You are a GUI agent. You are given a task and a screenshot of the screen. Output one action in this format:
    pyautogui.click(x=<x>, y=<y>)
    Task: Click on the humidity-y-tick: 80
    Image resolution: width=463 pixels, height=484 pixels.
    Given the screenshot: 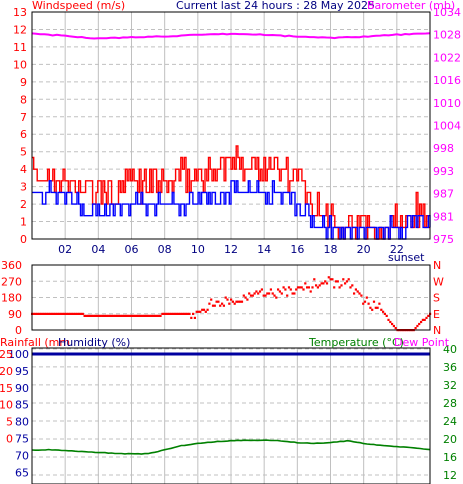 What is the action you would take?
    pyautogui.click(x=22, y=422)
    